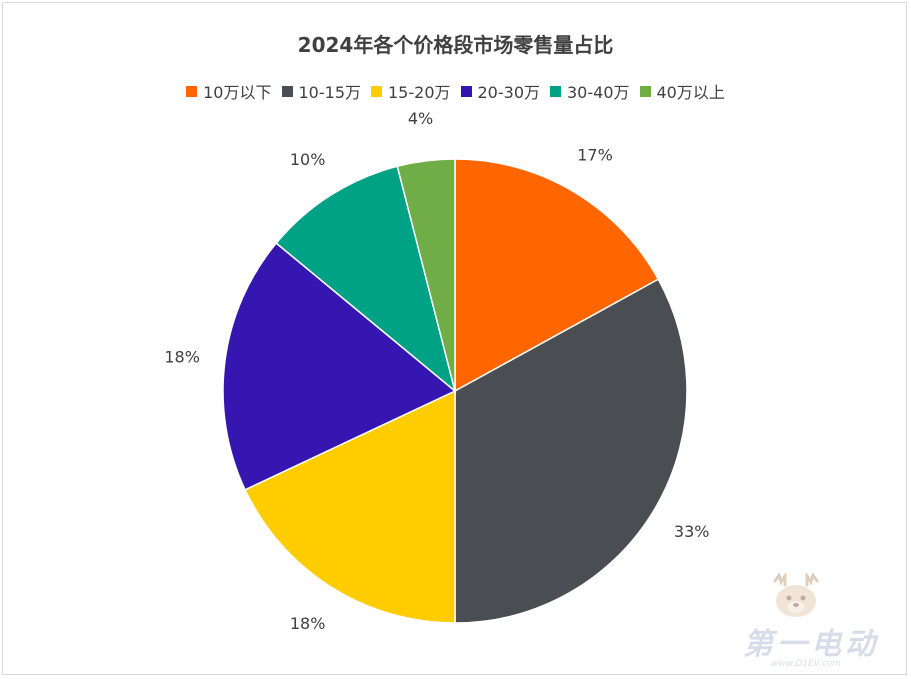 This screenshot has height=679, width=911. Describe the element at coordinates (455, 45) in the screenshot. I see `chart-title: 2024年各个价格段市场零售量占比` at that location.